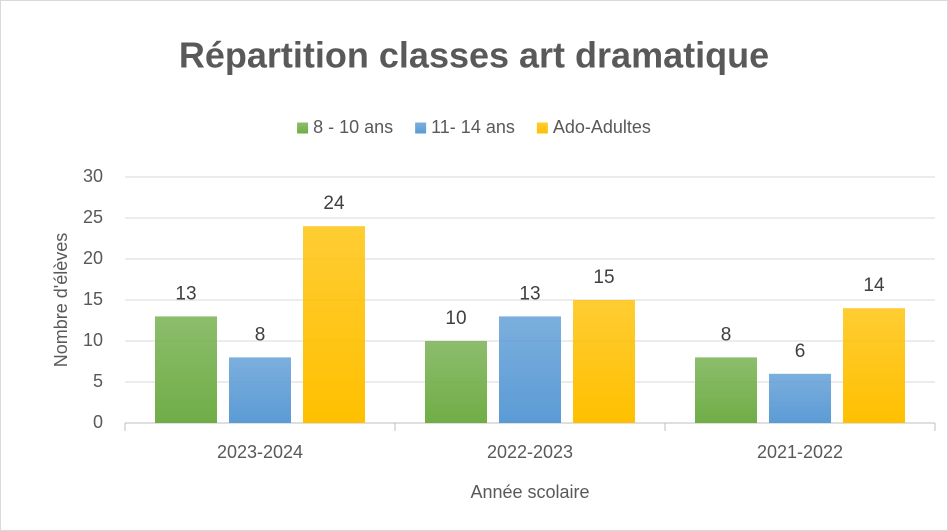  Describe the element at coordinates (473, 127) in the screenshot. I see `legend-label: 11- 14 ans` at that location.